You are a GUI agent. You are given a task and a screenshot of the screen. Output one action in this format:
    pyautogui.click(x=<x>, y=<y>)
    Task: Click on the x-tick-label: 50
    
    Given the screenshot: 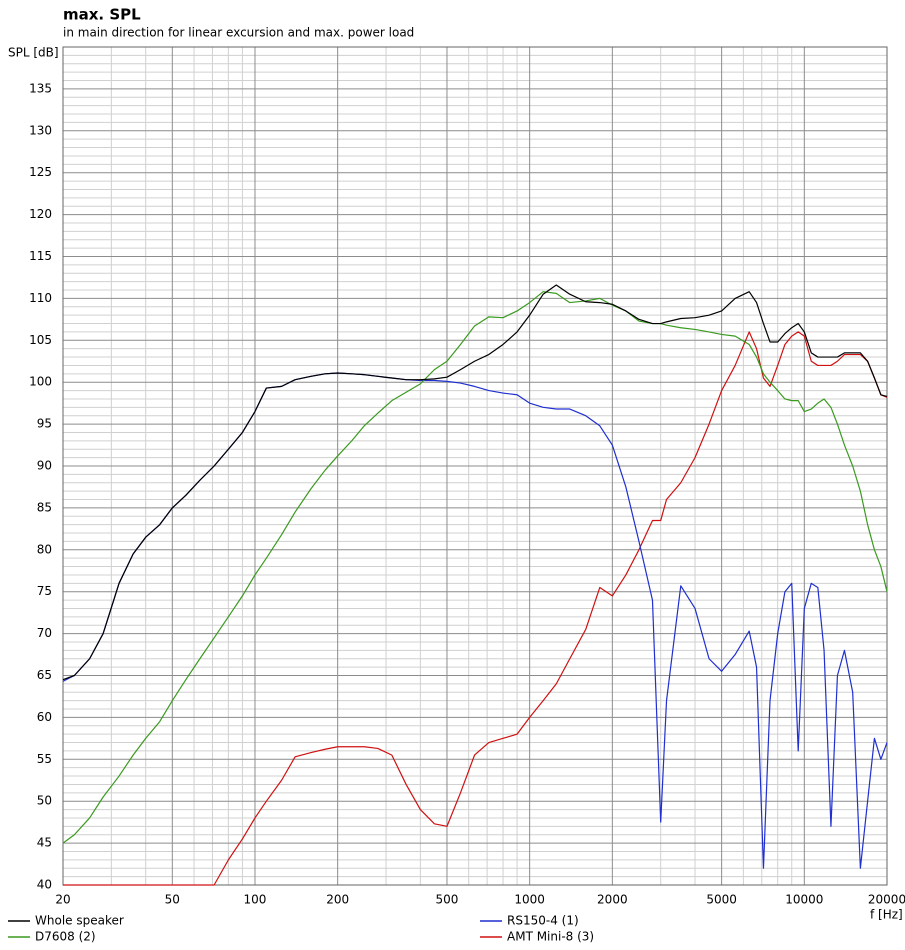 What is the action you would take?
    pyautogui.click(x=172, y=900)
    